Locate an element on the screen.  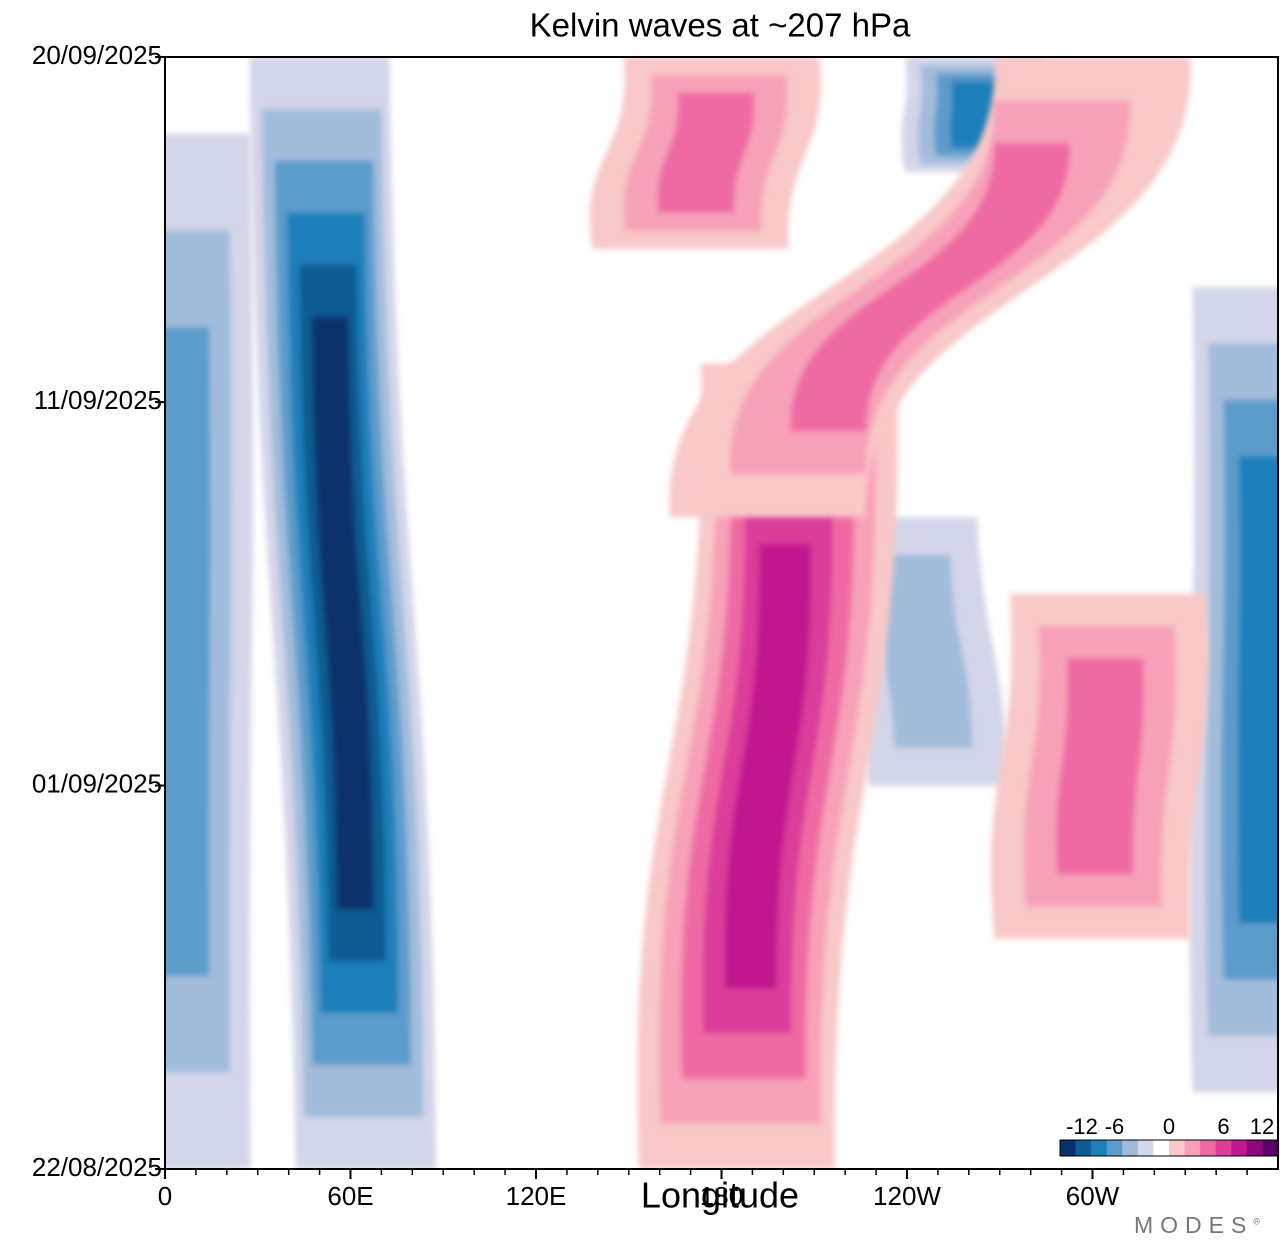
colorbar-tick-label: 6 is located at coordinates (1223, 1126).